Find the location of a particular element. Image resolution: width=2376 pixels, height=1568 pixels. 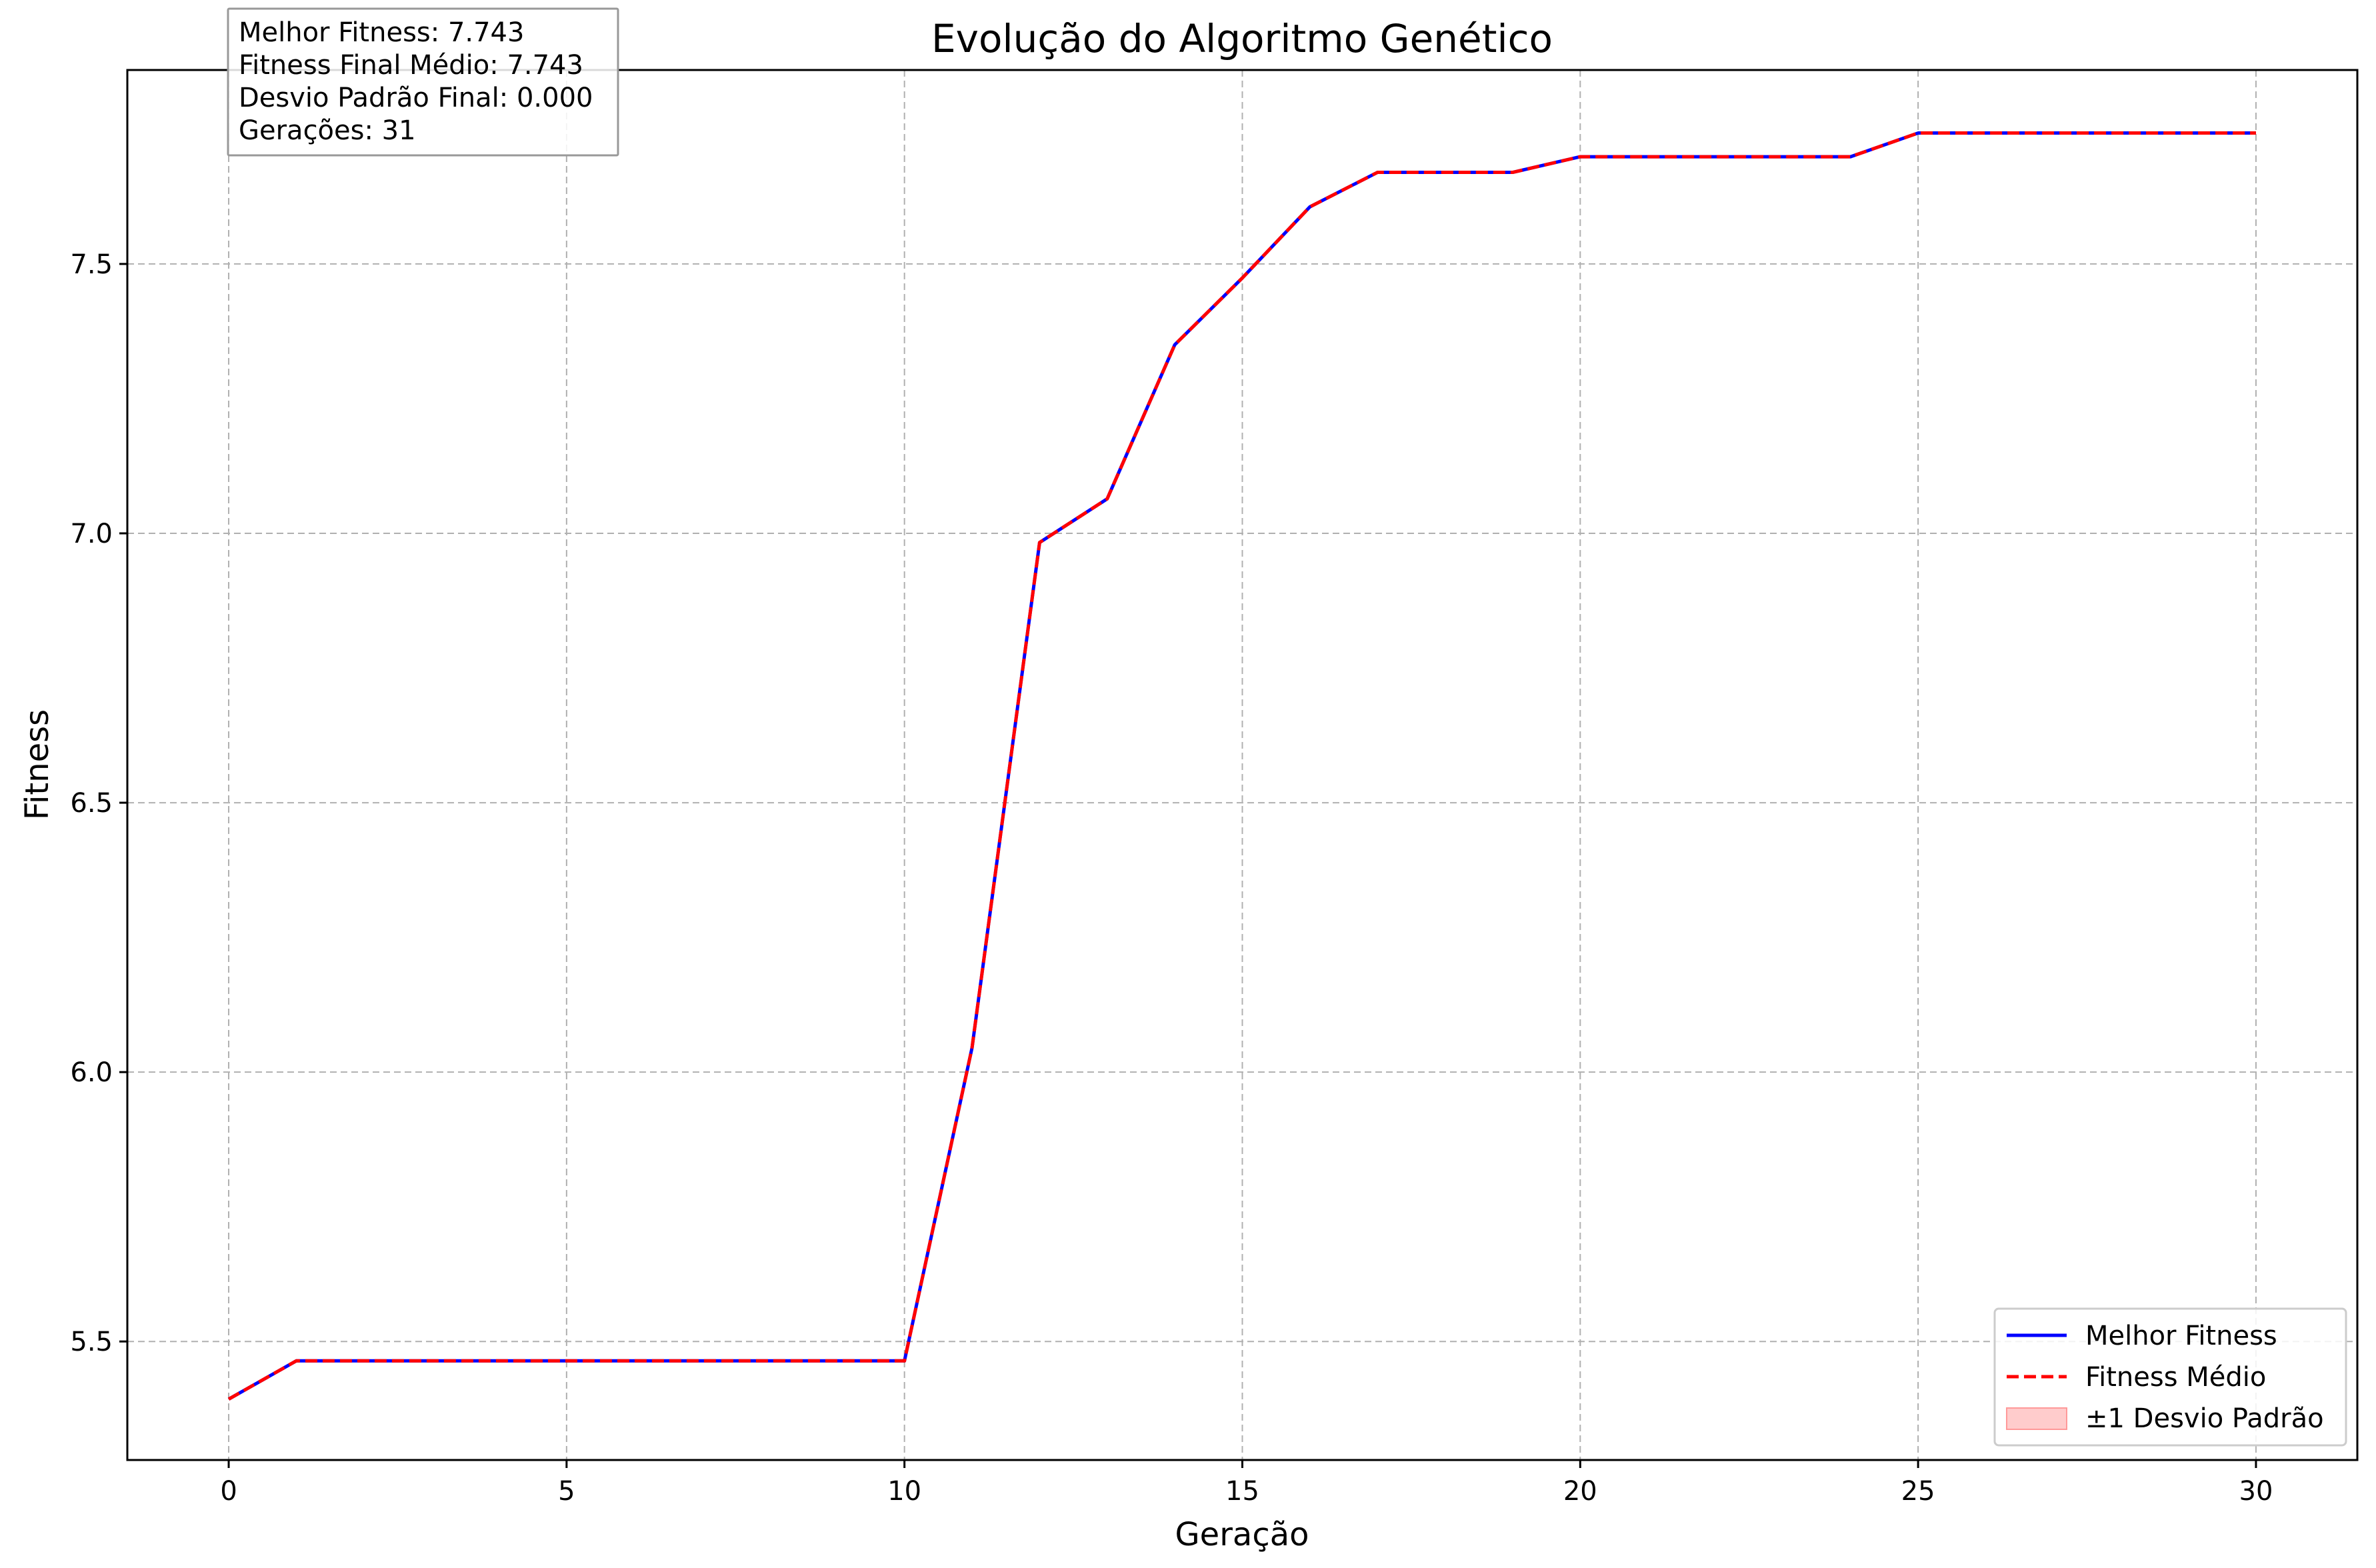

x-tick-label: 20 is located at coordinates (1580, 1491).